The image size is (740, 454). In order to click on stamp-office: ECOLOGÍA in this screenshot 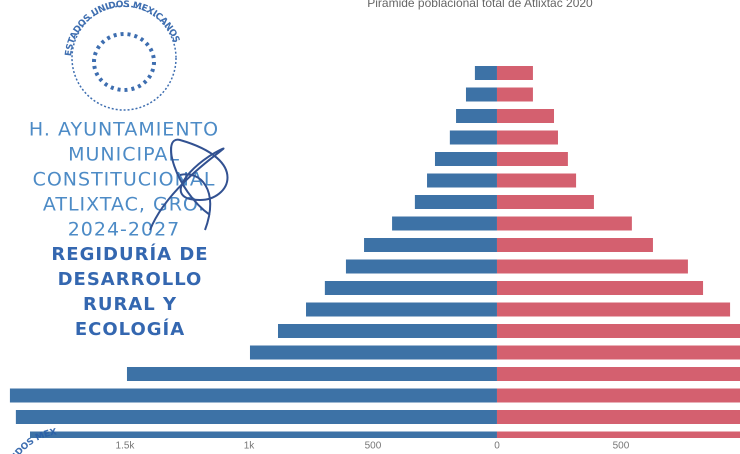, I will do `click(130, 329)`.